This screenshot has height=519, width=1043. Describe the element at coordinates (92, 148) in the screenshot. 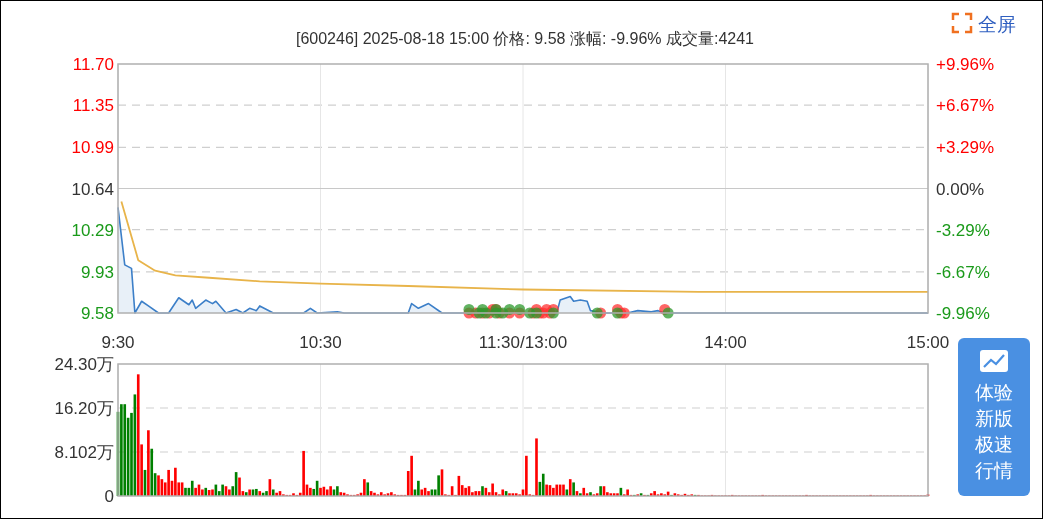

I see `y-tick-label: 10.99` at that location.